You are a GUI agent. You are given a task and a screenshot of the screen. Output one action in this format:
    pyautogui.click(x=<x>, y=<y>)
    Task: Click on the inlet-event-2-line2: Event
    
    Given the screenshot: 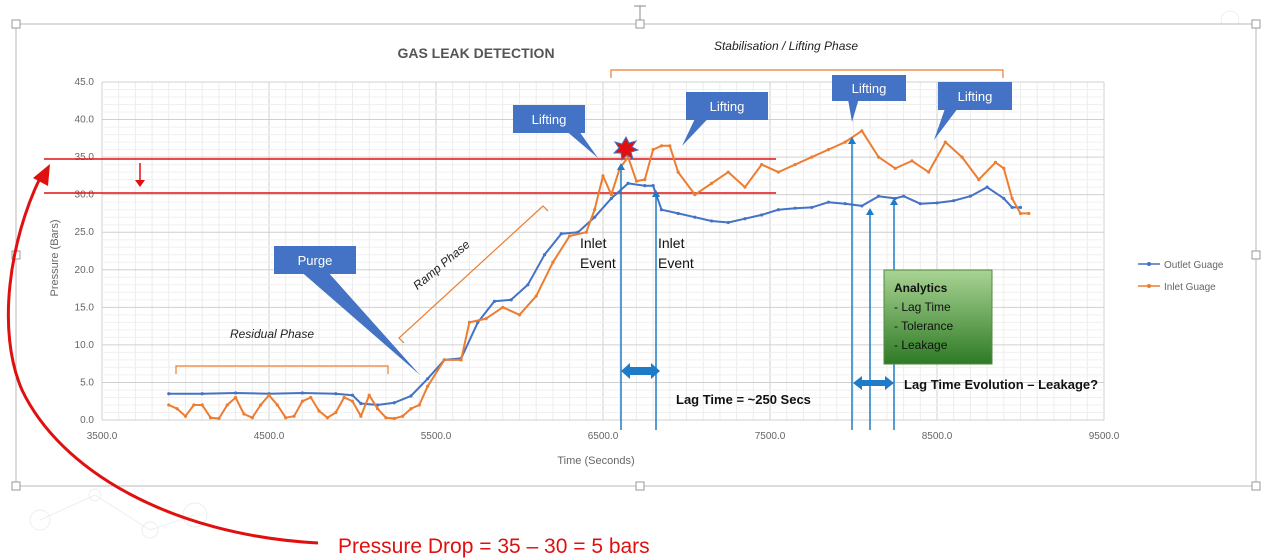 What is the action you would take?
    pyautogui.click(x=676, y=263)
    